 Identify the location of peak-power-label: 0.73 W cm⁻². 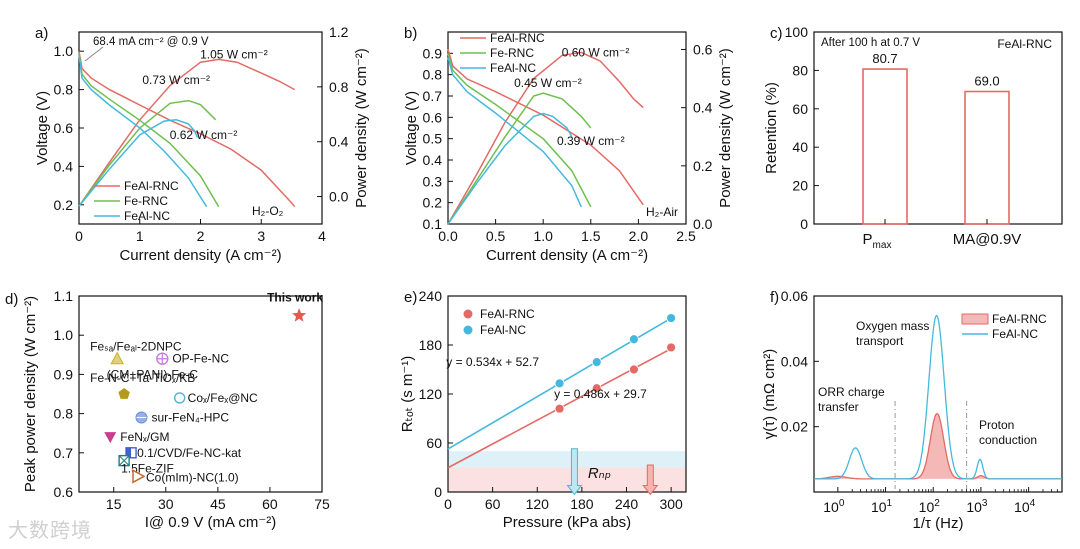
(176, 80).